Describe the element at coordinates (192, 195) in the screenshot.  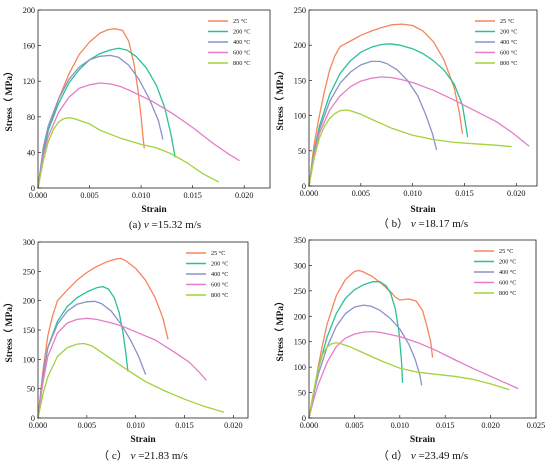
I see `chart-0-x-tick-label-3: 0.015` at that location.